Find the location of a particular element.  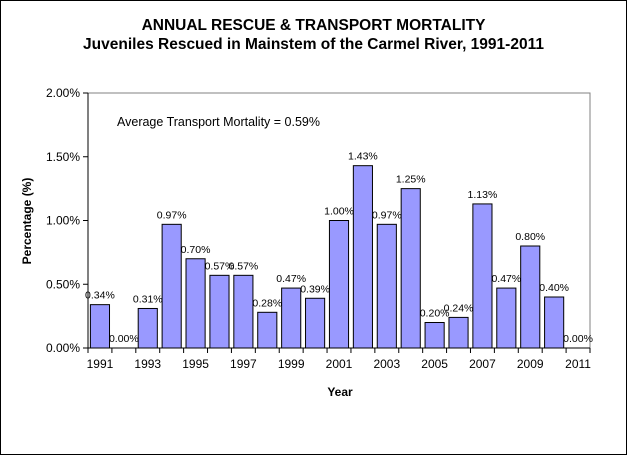

chart-title: ANNUAL RESCUE & TRANSPORT MORTALITY is located at coordinates (313, 25).